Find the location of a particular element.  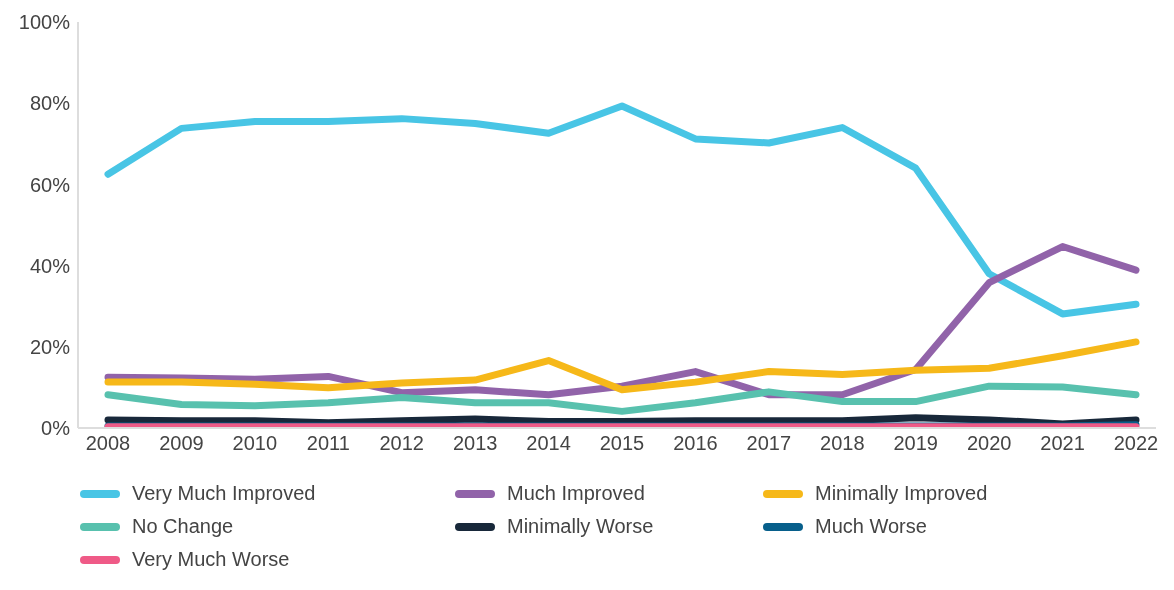

x-tick-label: 2012 is located at coordinates (401, 443).